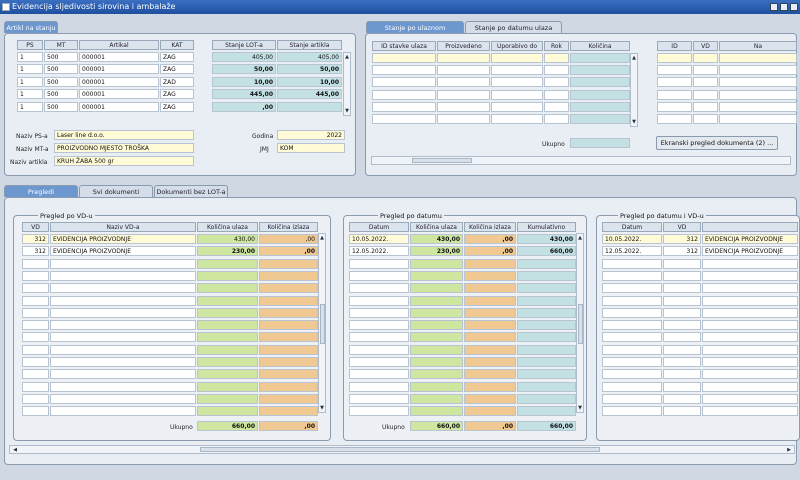 This screenshot has height=480, width=800. I want to click on artikl-header: Stanje artikla, so click(309, 45).